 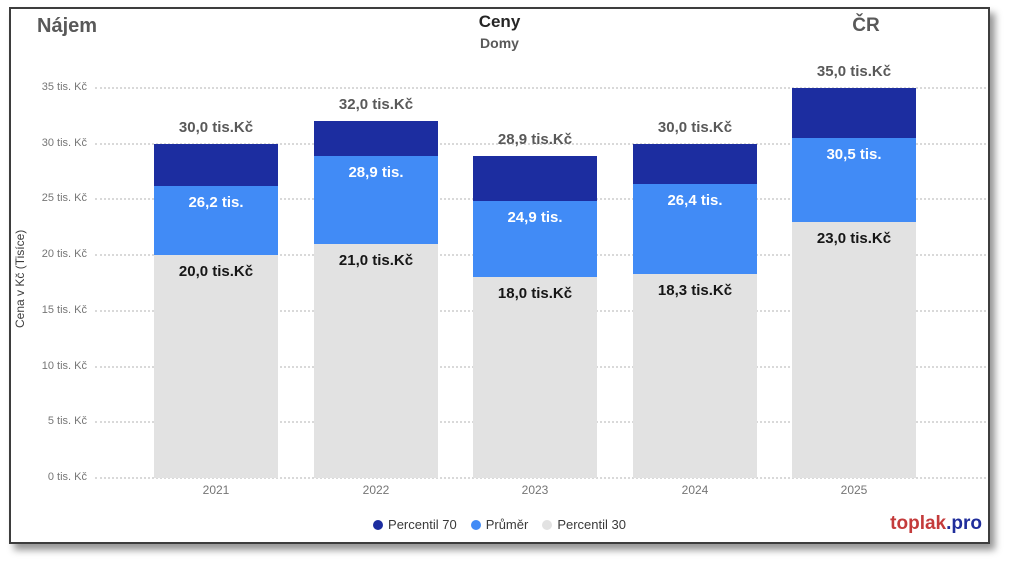 What do you see at coordinates (695, 490) in the screenshot?
I see `x-axis-label-2024: 2024` at bounding box center [695, 490].